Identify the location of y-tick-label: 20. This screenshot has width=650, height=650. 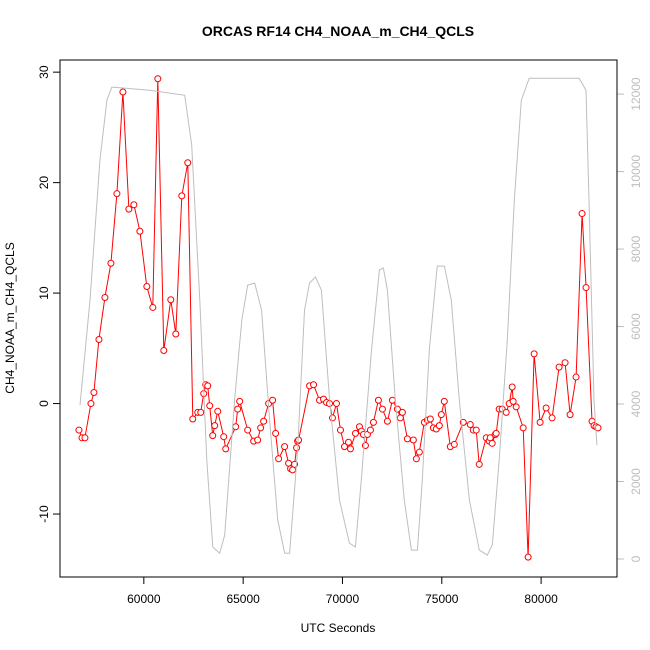
(44, 183).